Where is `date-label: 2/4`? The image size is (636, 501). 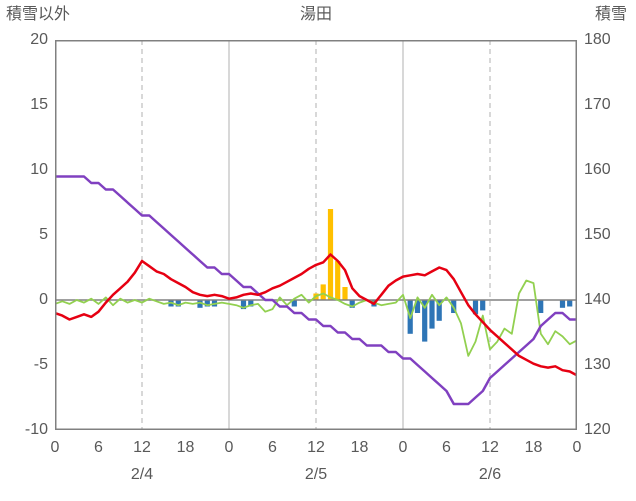
date-label: 2/4 is located at coordinates (142, 474).